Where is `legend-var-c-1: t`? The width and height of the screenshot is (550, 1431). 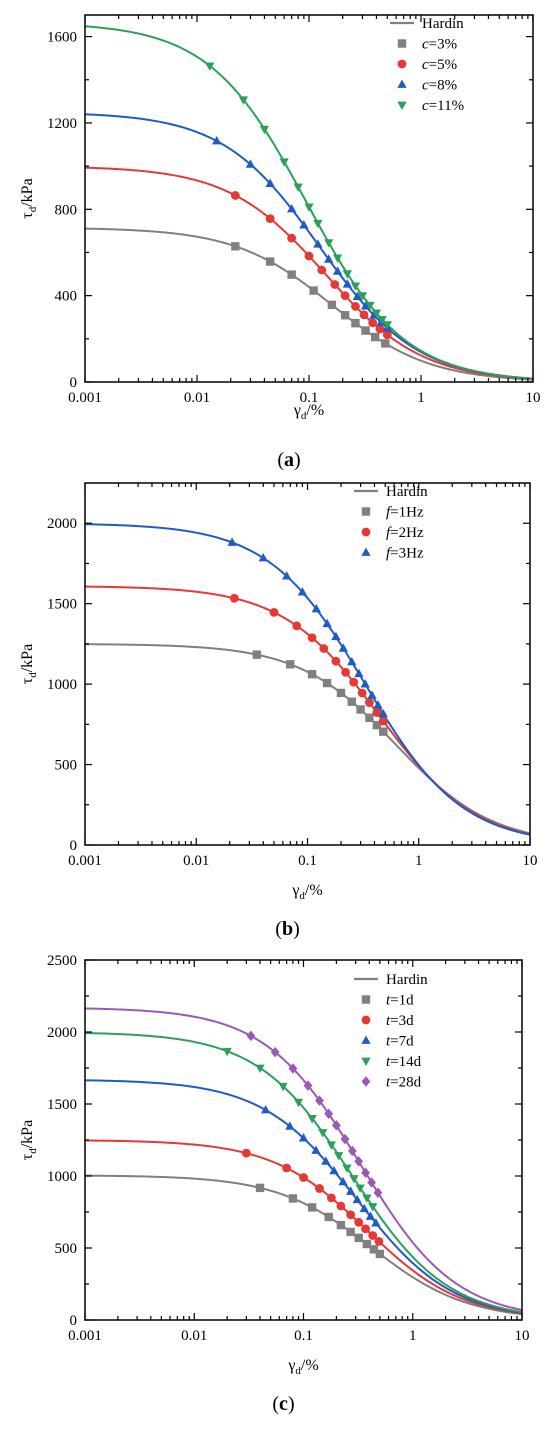 legend-var-c-1: t is located at coordinates (388, 1001).